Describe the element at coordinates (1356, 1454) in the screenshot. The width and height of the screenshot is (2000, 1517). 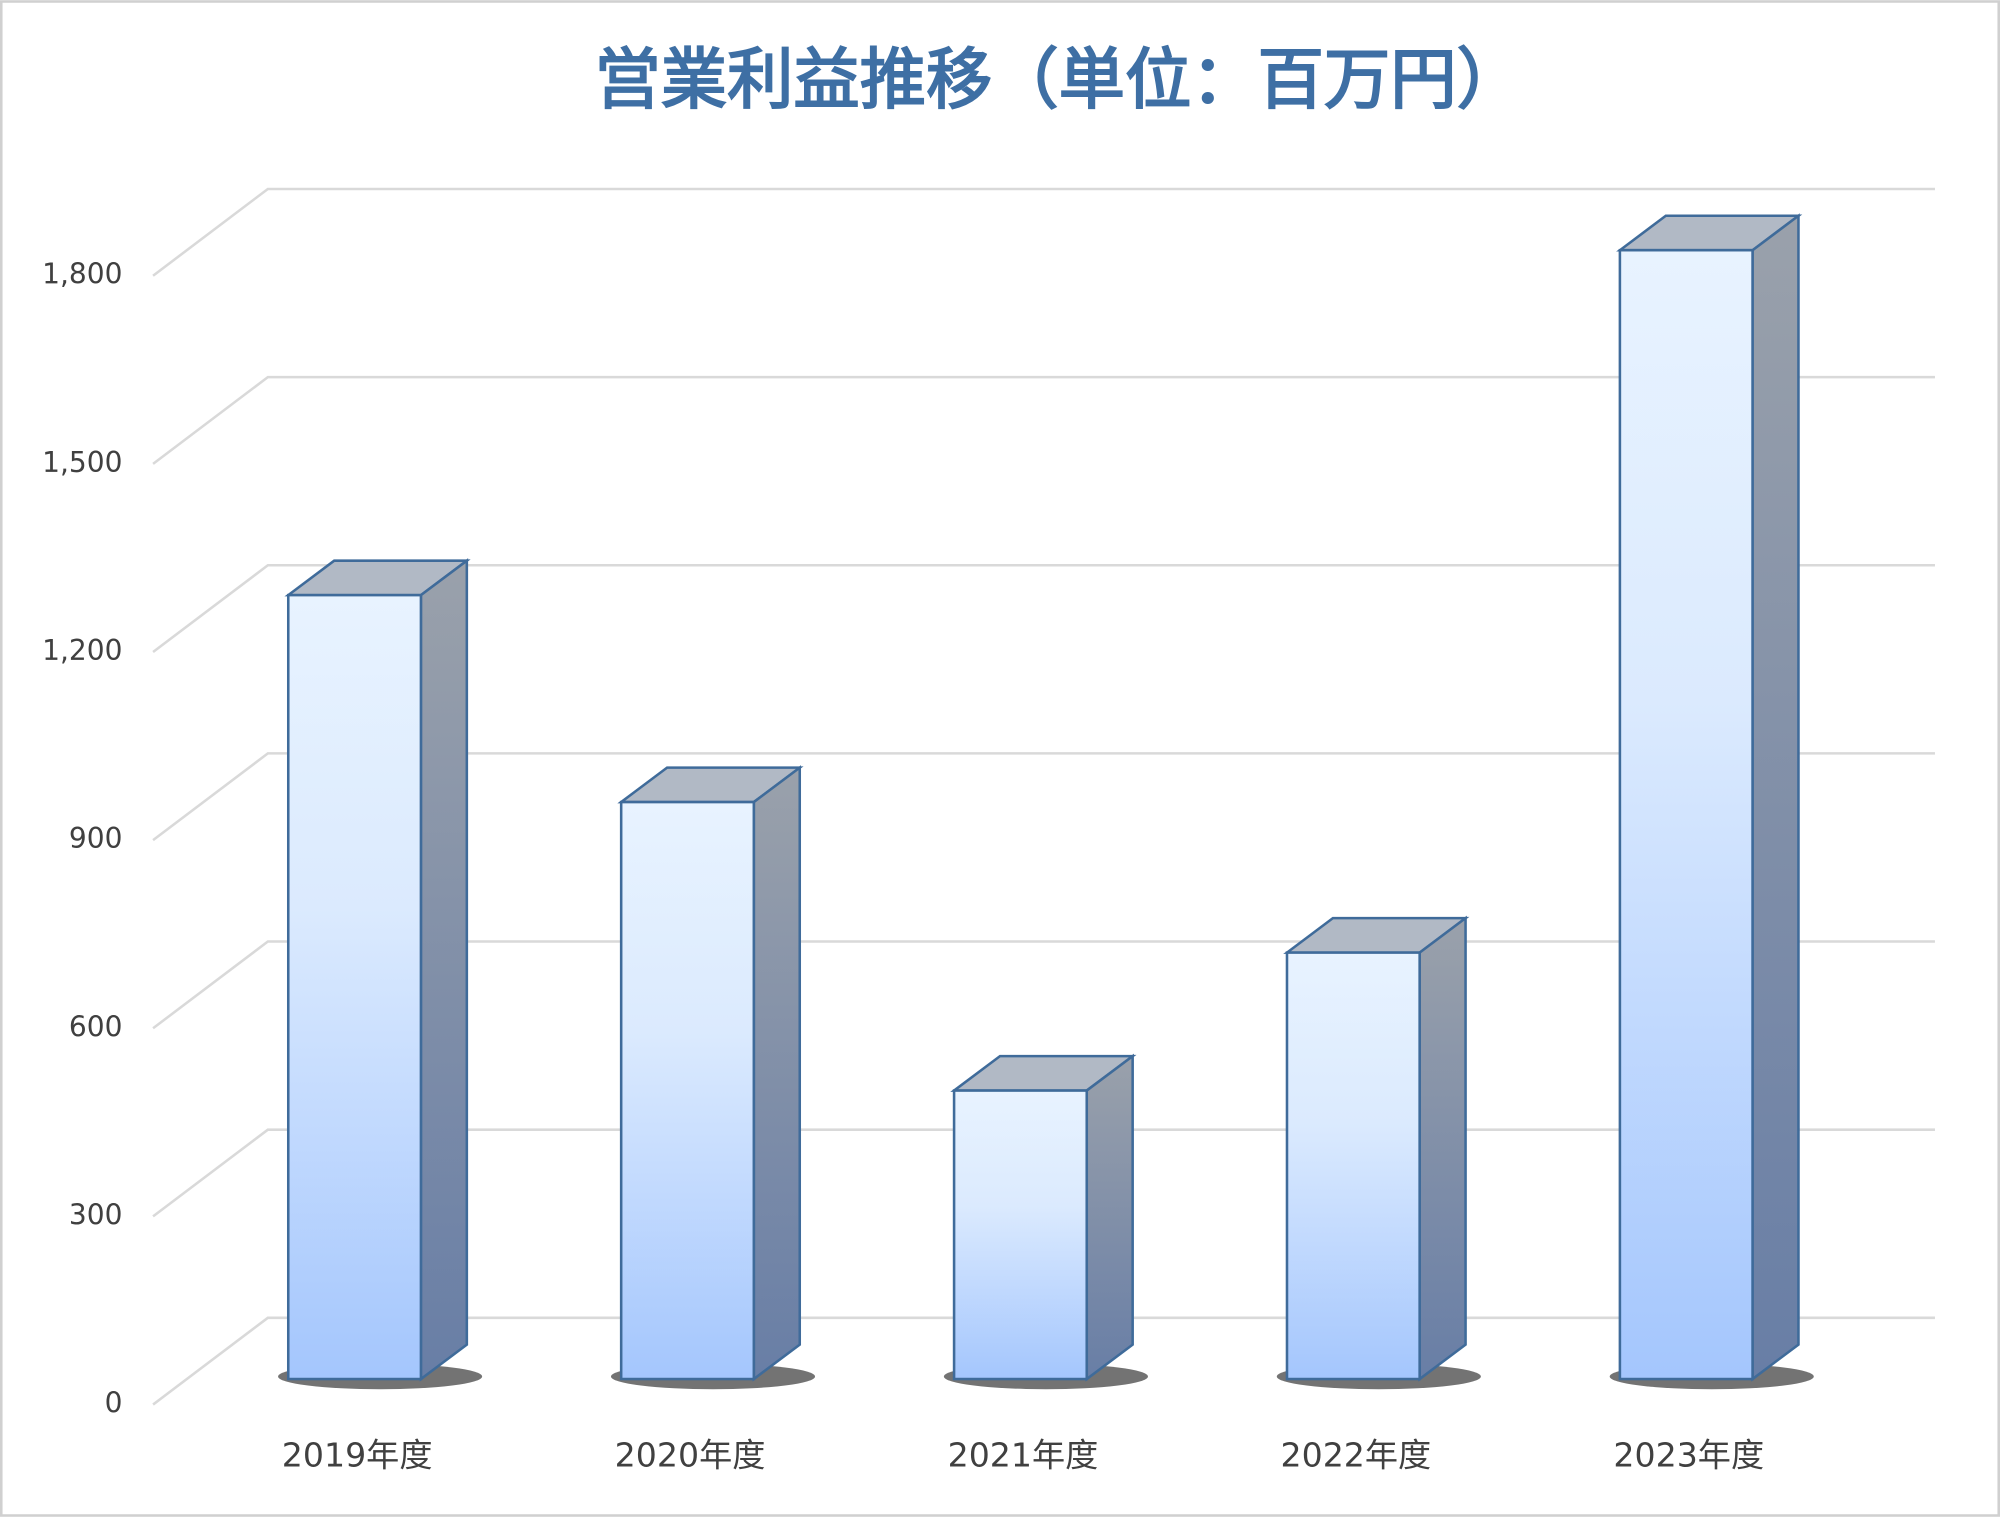
I see `x-tick-label: 2022年度` at that location.